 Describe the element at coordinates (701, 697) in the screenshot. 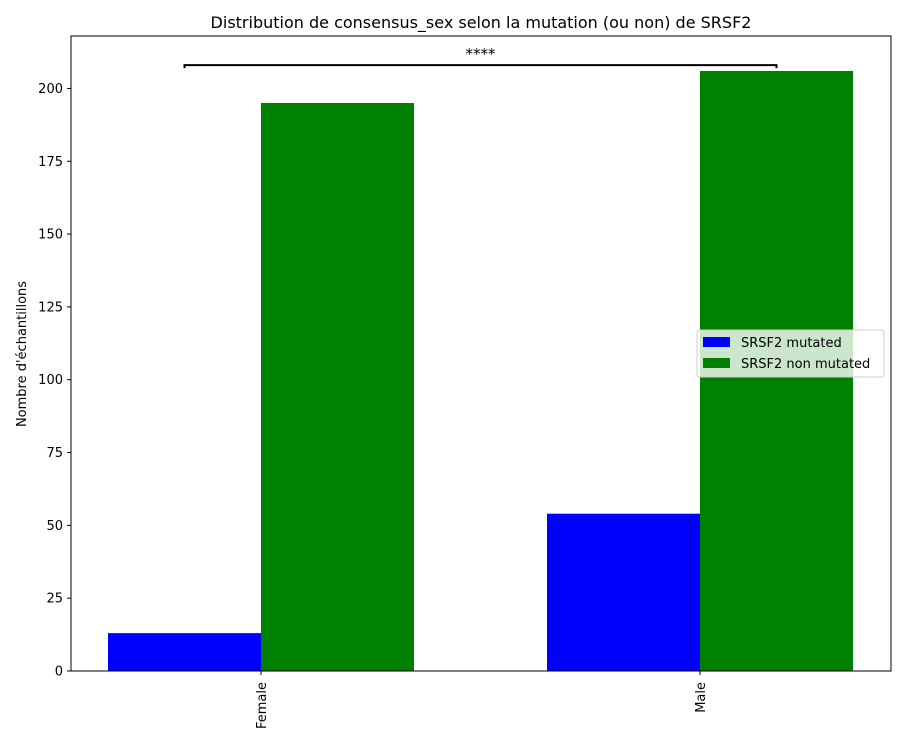

I see `x-tick-label-male: Male` at that location.